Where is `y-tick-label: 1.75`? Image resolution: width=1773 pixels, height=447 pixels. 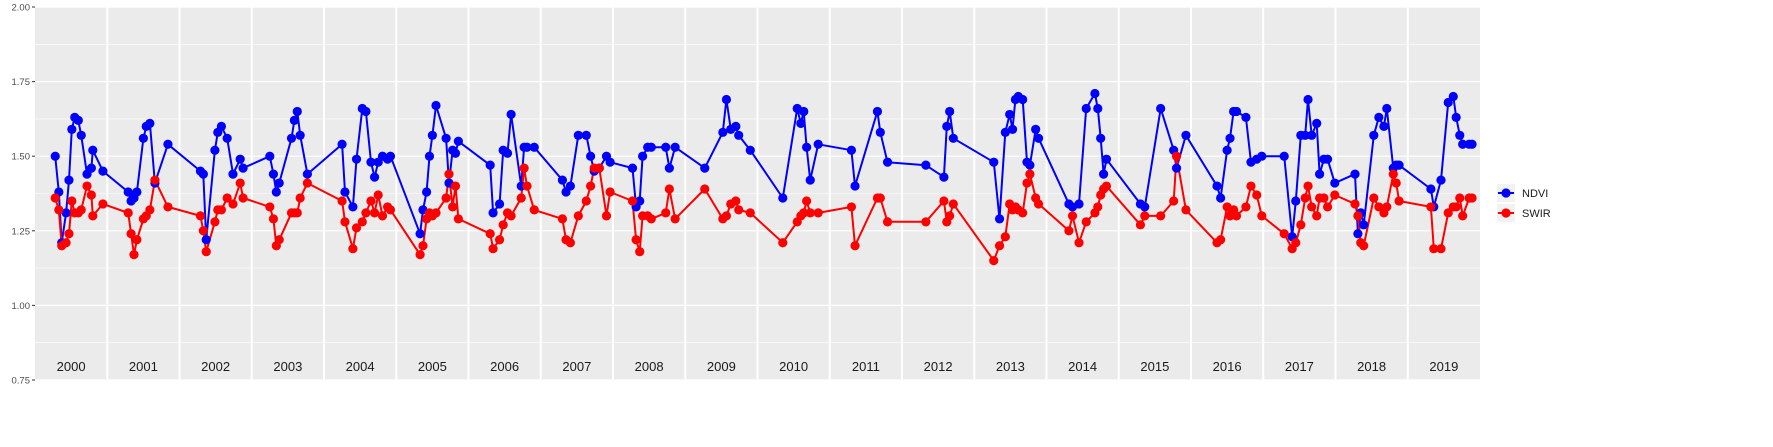 y-tick-label: 1.75 is located at coordinates (21, 82).